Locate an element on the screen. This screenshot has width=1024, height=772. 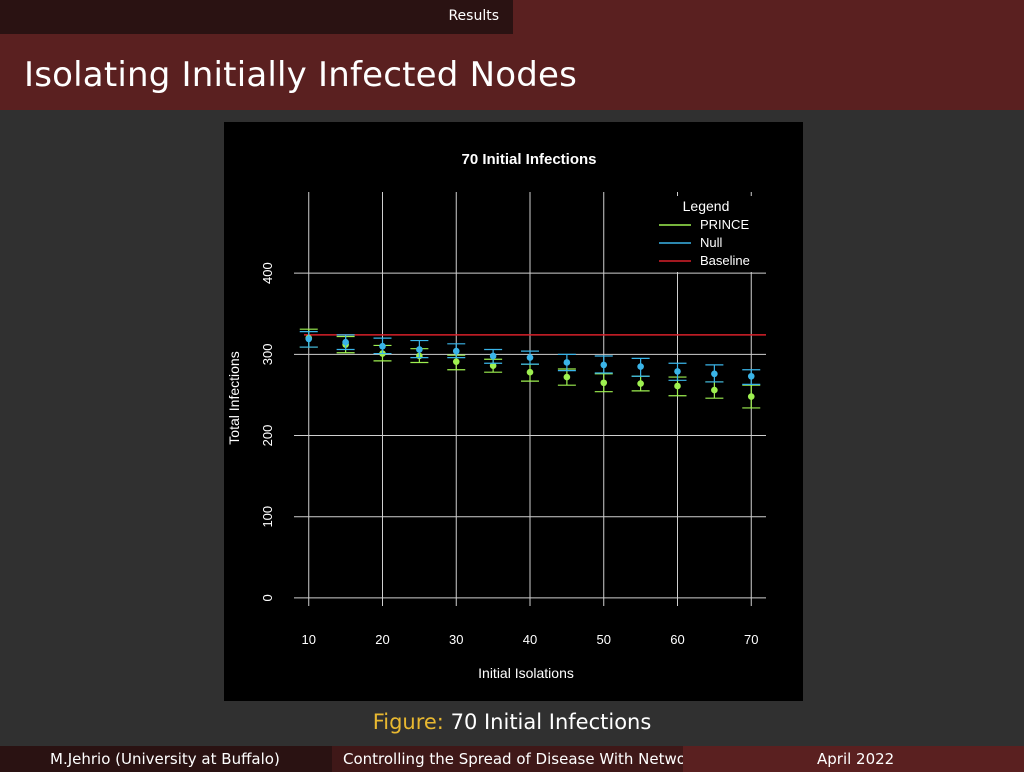
title-bar: Isolating Initially Infected Nodes is located at coordinates (512, 72).